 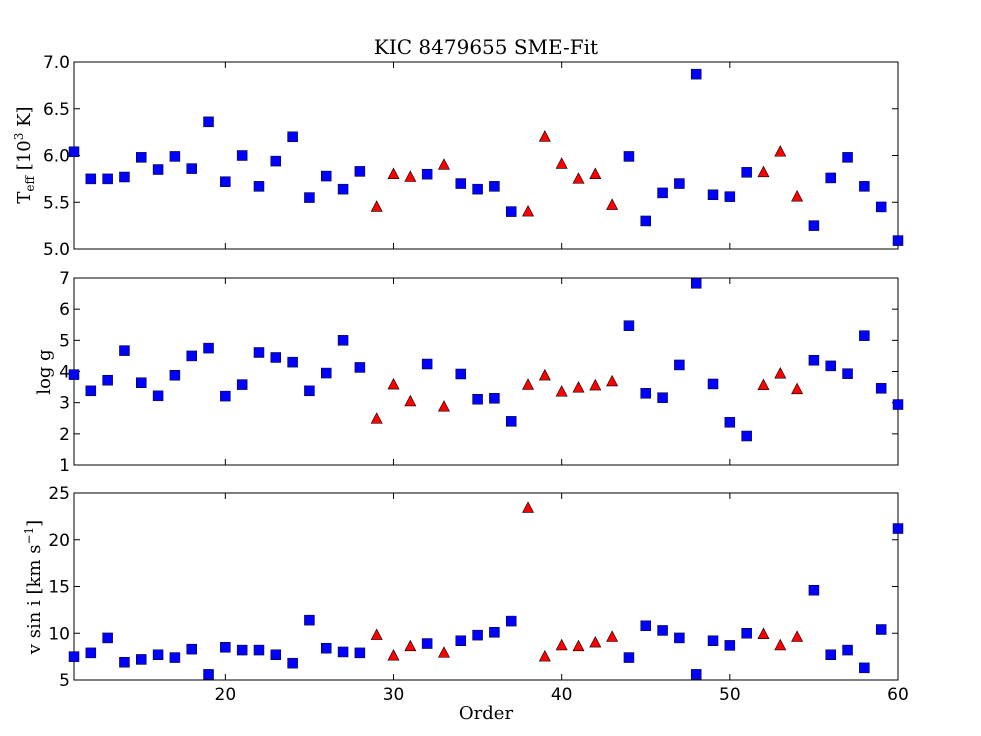 I want to click on vsini-xtick-label: 40, so click(x=562, y=695).